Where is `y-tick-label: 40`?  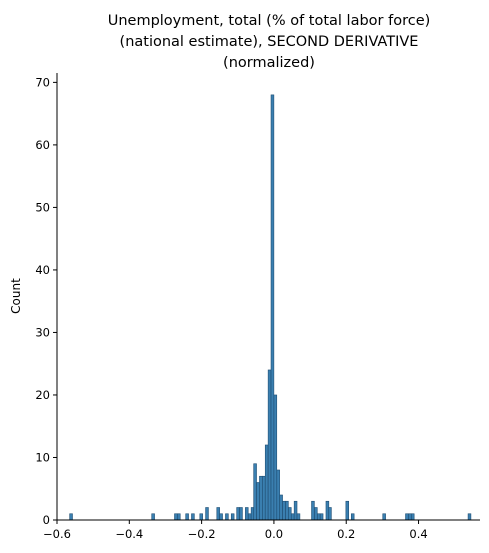 y-tick-label: 40 is located at coordinates (42, 270).